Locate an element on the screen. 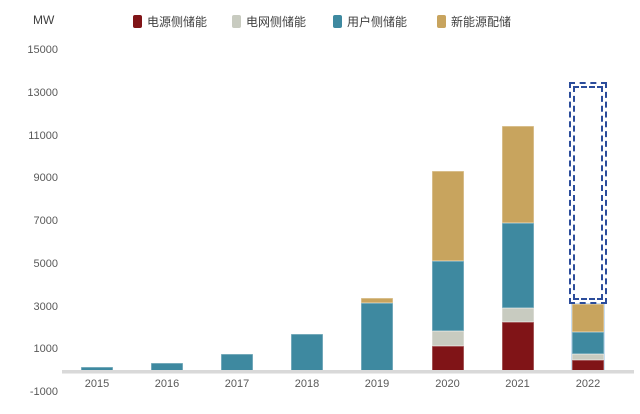 This screenshot has height=414, width=640. legend-item: 电源侧储能 is located at coordinates (170, 21).